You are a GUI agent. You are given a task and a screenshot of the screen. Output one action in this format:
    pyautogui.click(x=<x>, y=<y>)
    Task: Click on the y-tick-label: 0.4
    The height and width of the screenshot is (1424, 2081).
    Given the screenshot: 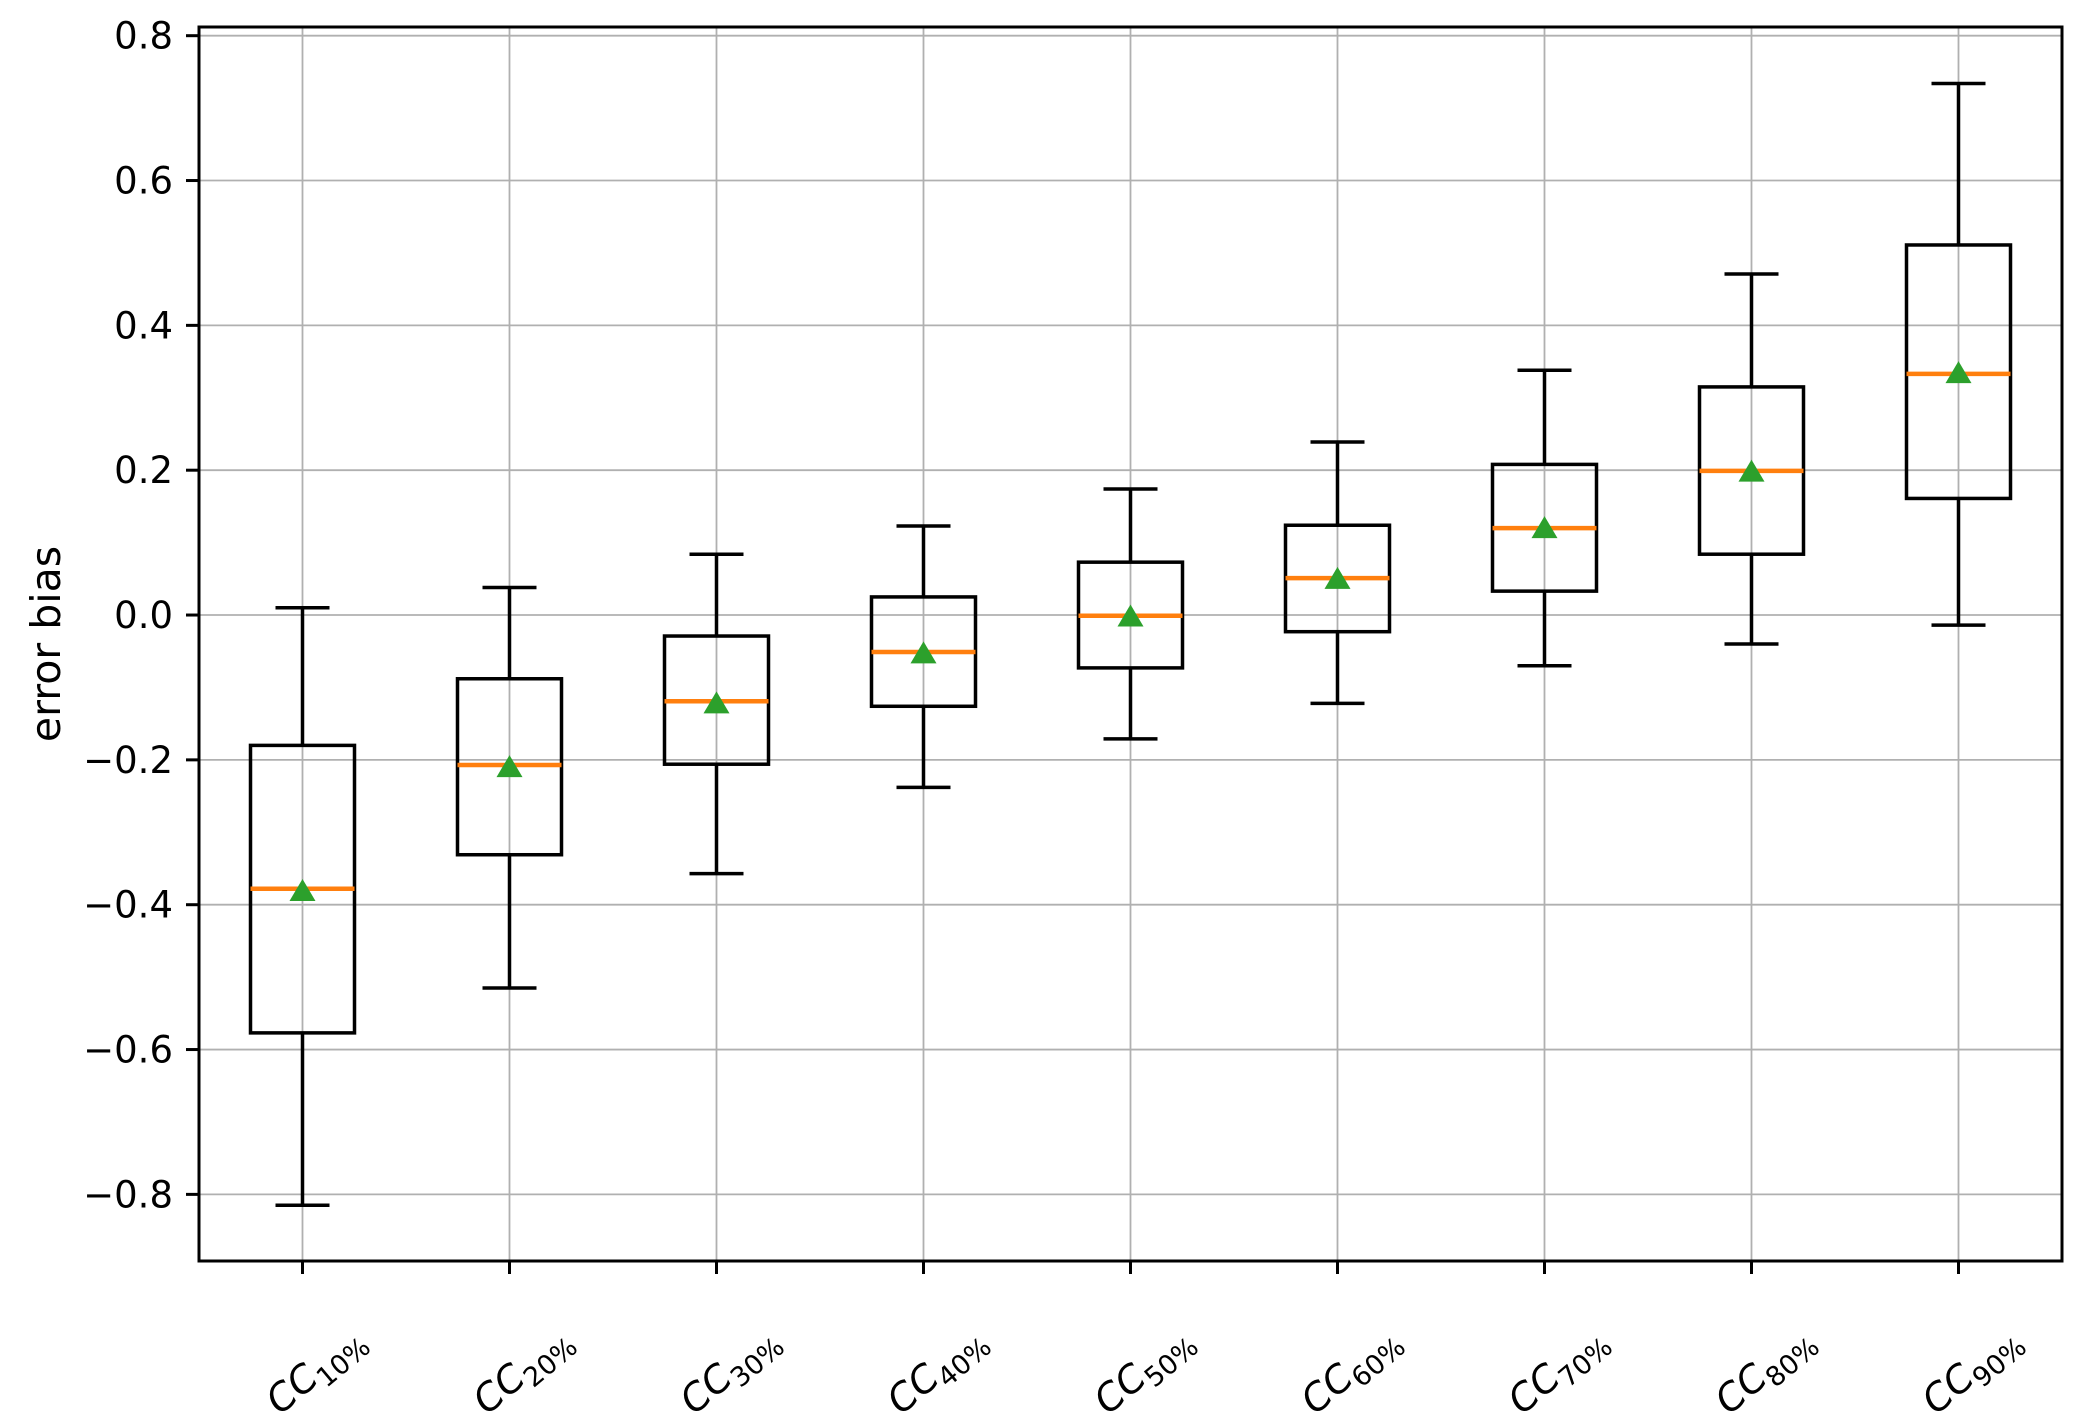 What is the action you would take?
    pyautogui.click(x=143, y=325)
    